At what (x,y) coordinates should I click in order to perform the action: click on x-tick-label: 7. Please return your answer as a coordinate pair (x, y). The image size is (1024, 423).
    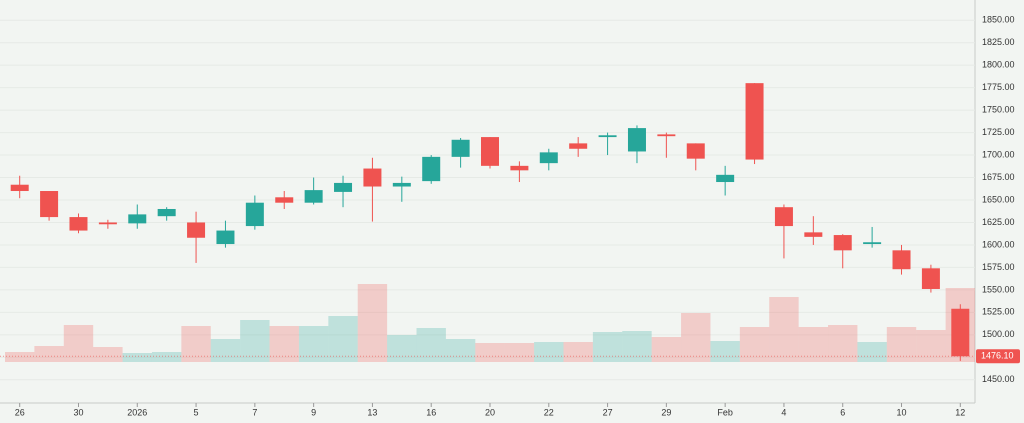
    Looking at the image, I should click on (254, 412).